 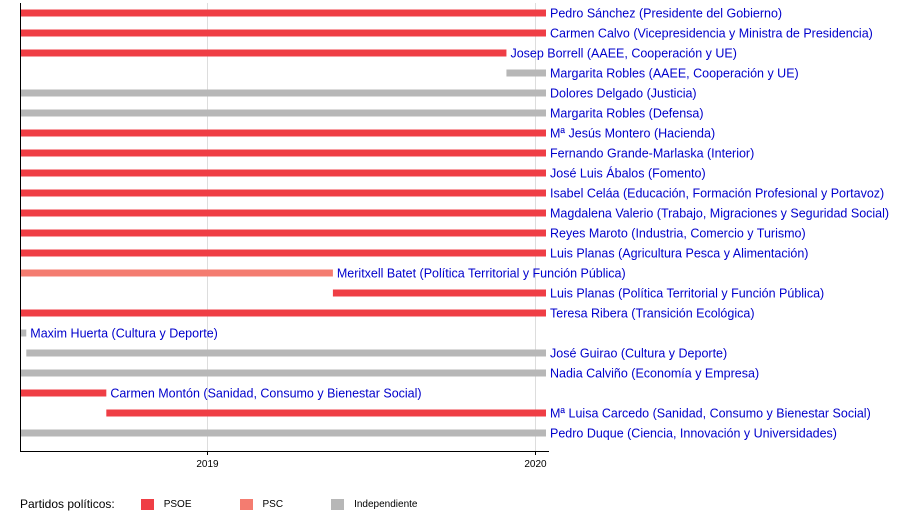 What do you see at coordinates (283, 433) in the screenshot?
I see `bar-pedro-duque-ciencia-innovacion-y-universidades` at bounding box center [283, 433].